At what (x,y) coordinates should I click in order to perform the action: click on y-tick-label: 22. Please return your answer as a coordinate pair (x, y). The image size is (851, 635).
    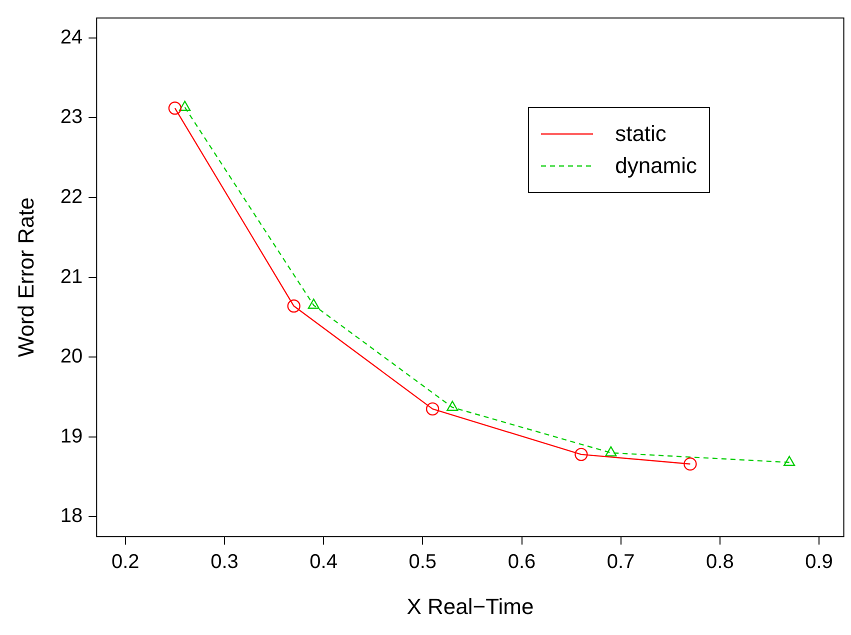
    Looking at the image, I should click on (71, 197).